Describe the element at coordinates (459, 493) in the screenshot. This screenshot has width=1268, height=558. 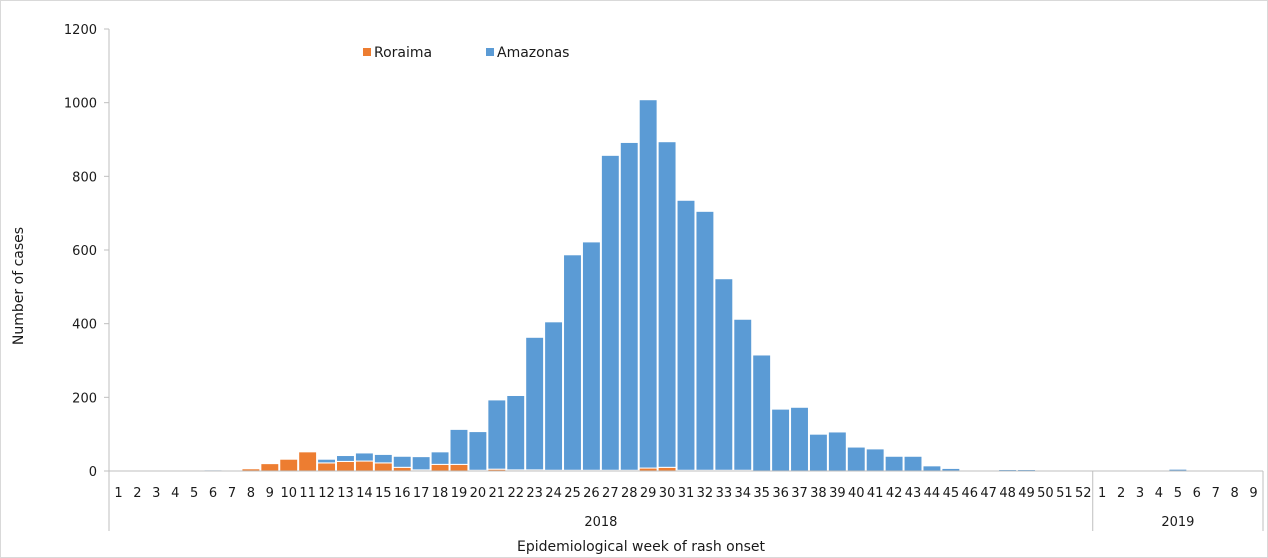
I see `x-tick-label: 19` at that location.